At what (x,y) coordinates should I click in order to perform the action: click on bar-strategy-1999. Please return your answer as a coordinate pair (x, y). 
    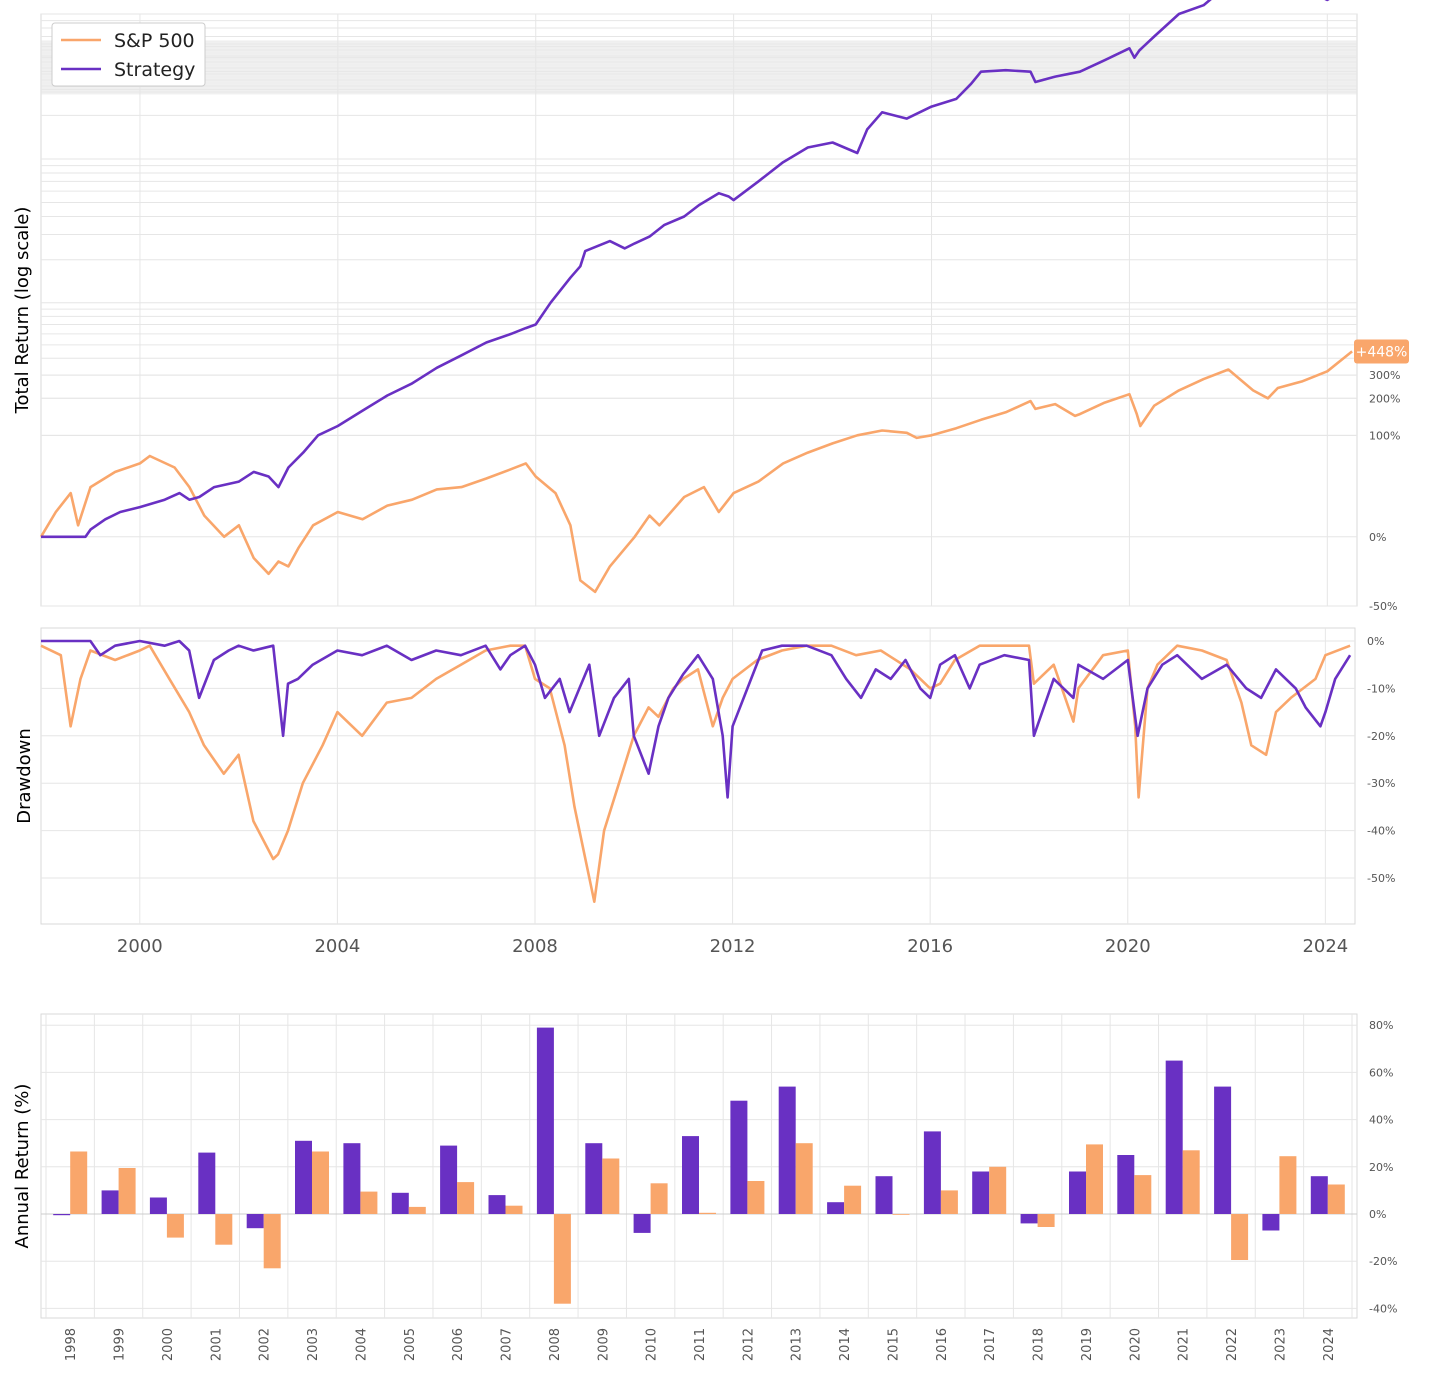
    Looking at the image, I should click on (110, 1202).